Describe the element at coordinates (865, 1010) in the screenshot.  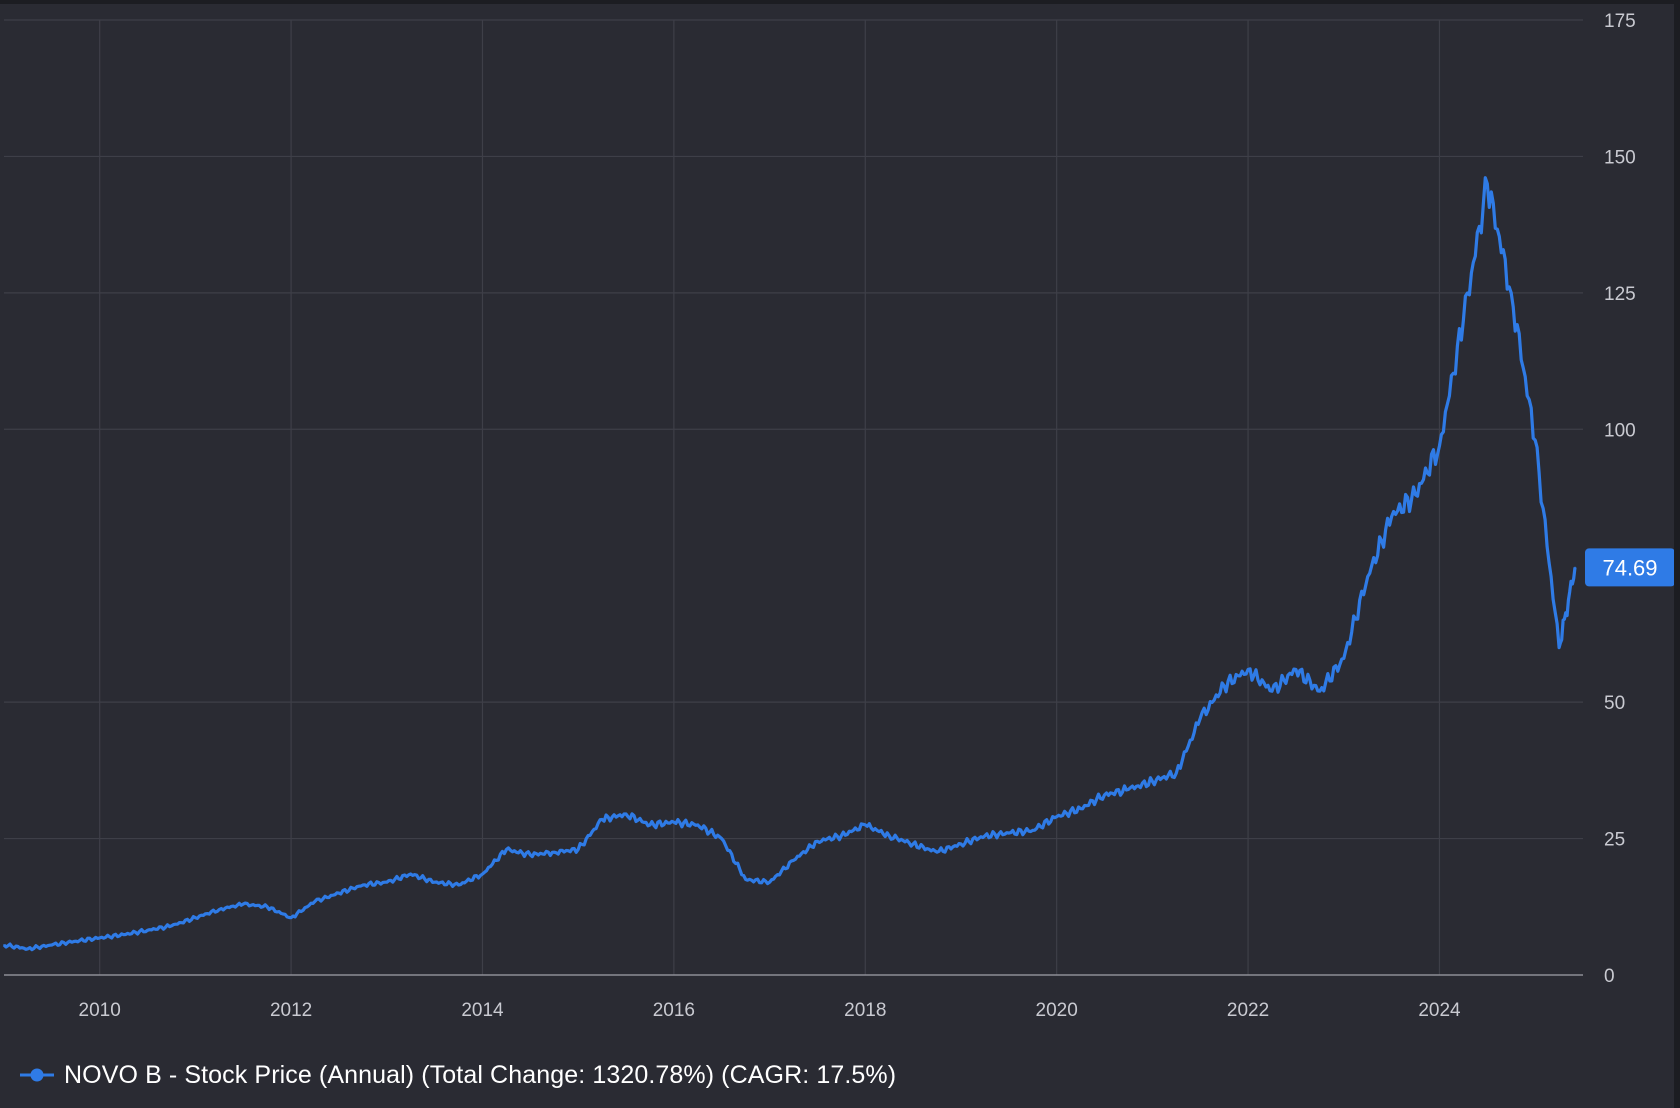
I see `x-tick-label: 2018` at that location.